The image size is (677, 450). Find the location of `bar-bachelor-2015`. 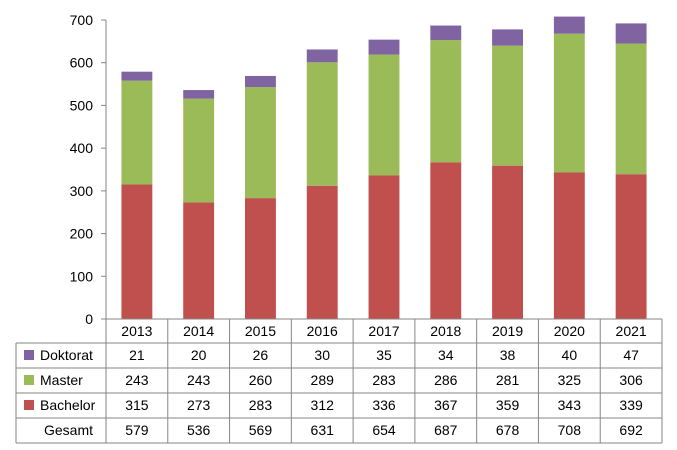

bar-bachelor-2015 is located at coordinates (260, 258).